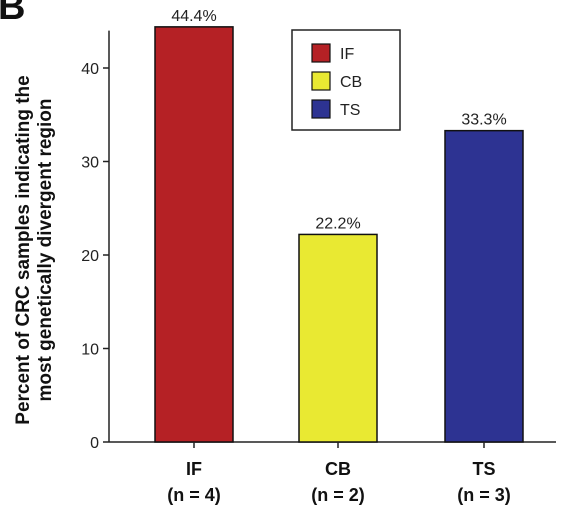 The image size is (566, 517). I want to click on panel-letter: B, so click(13, 14).